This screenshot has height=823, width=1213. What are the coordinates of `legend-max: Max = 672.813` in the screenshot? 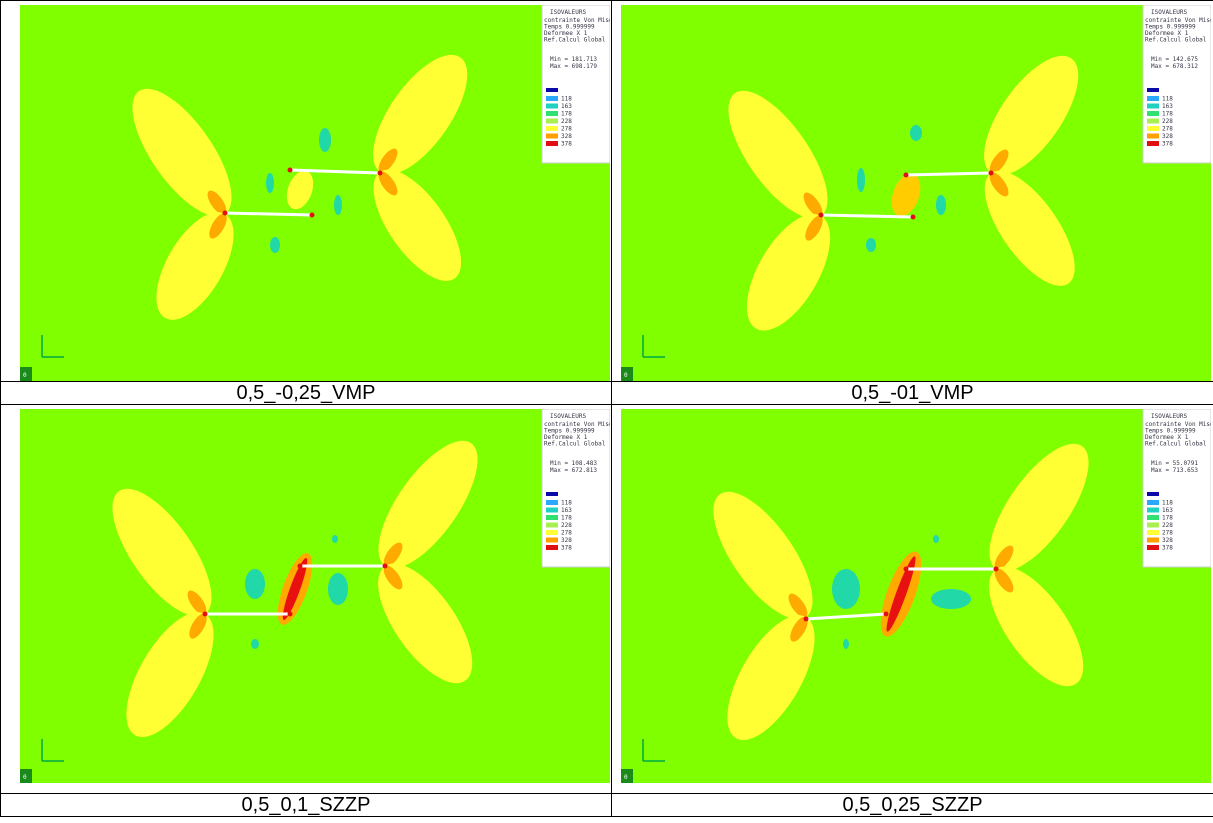 It's located at (573, 470).